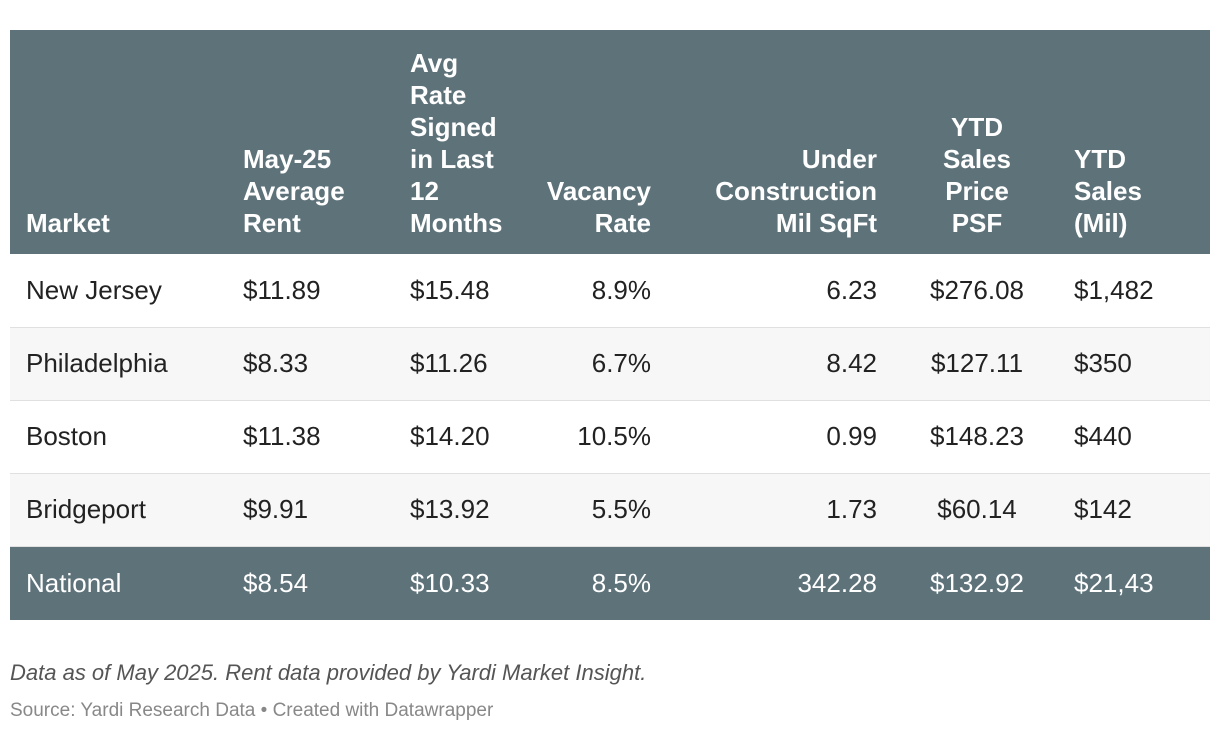  Describe the element at coordinates (837, 582) in the screenshot. I see `table-cell-under-construction: 342.28` at that location.